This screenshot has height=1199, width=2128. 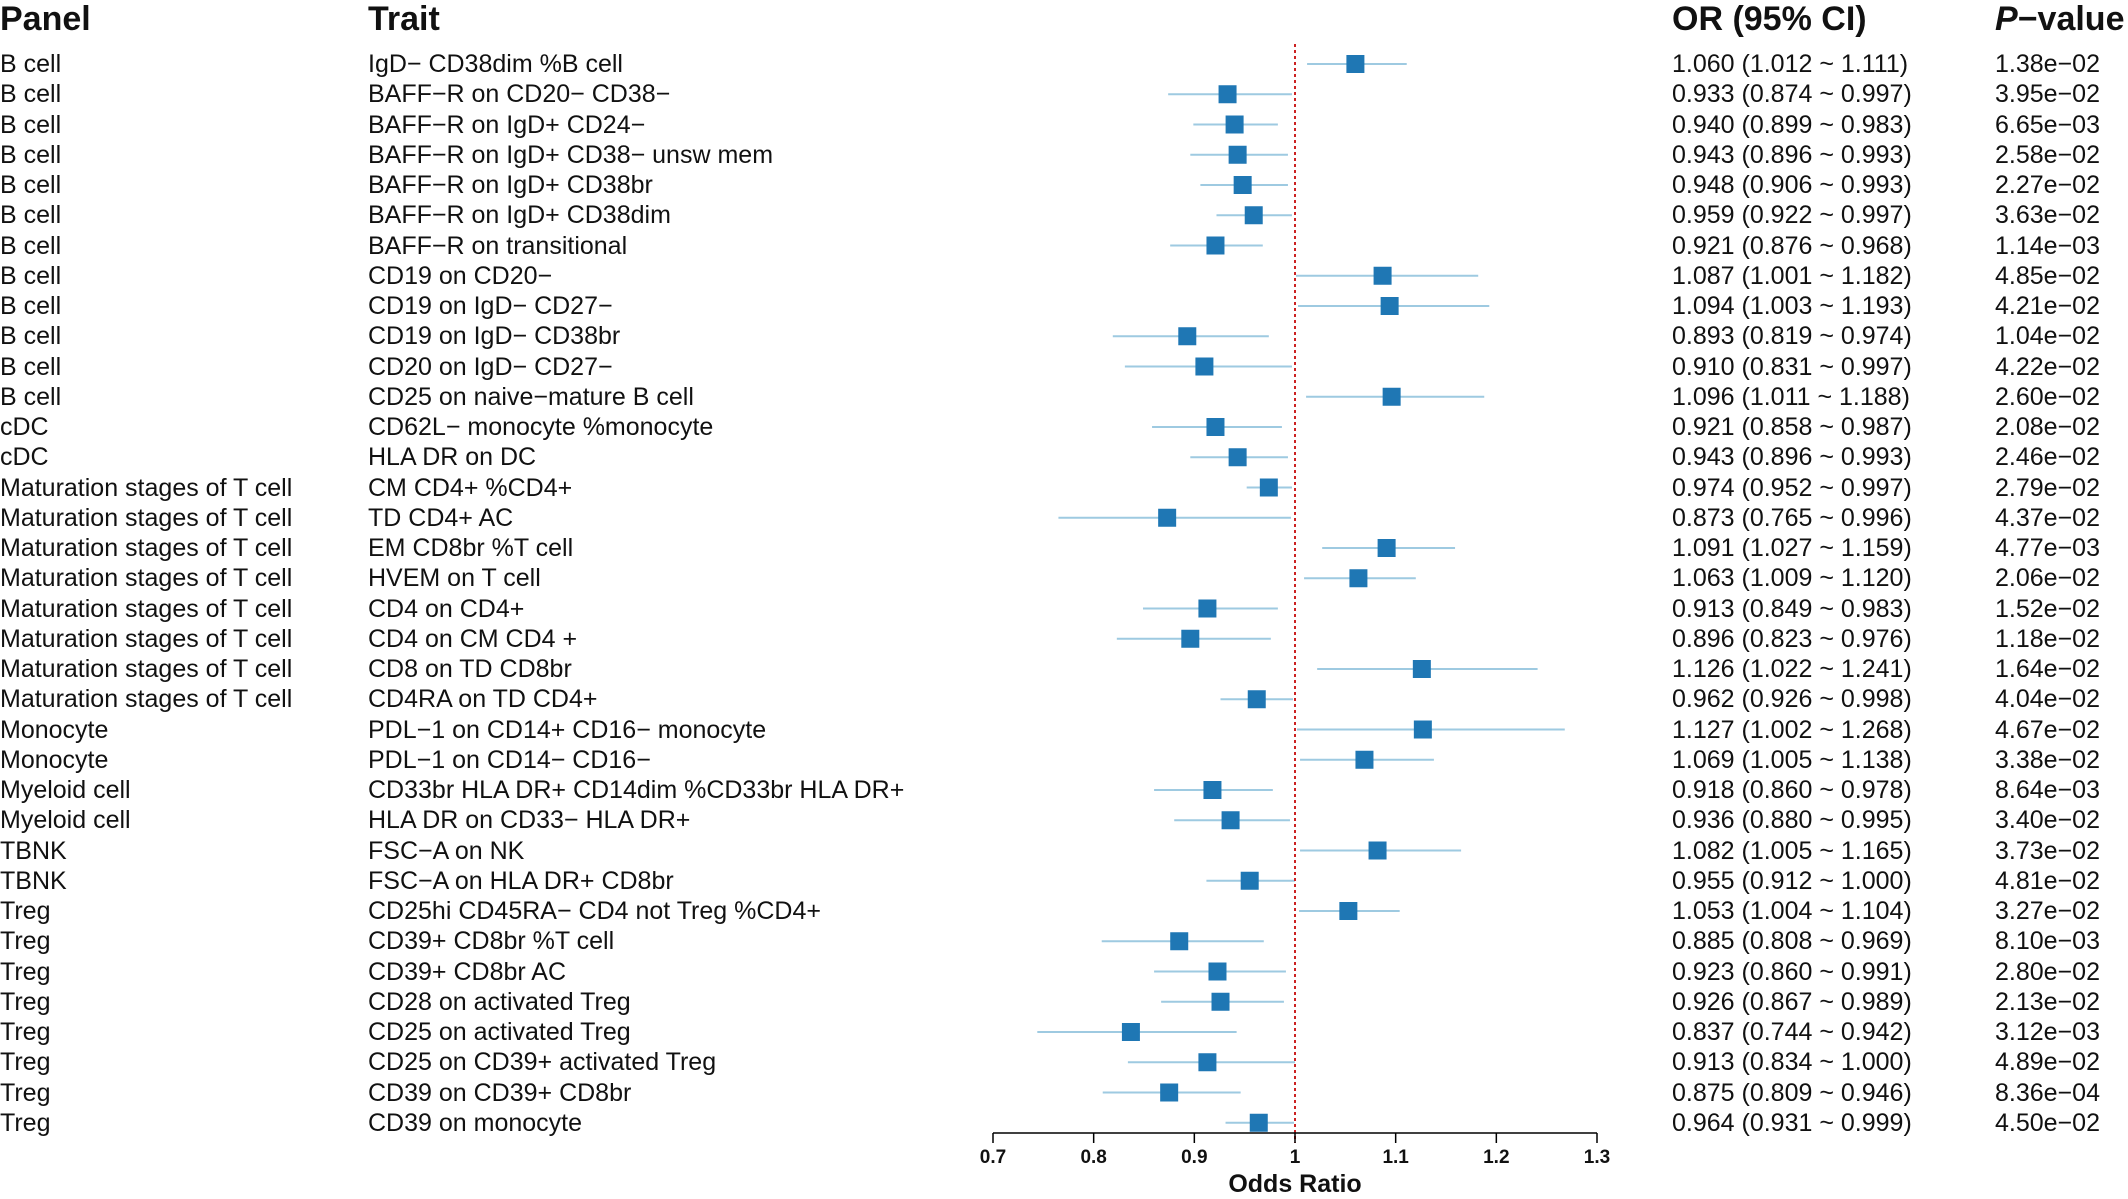 I want to click on or-ci-header: OR (95% CI), so click(x=1769, y=19).